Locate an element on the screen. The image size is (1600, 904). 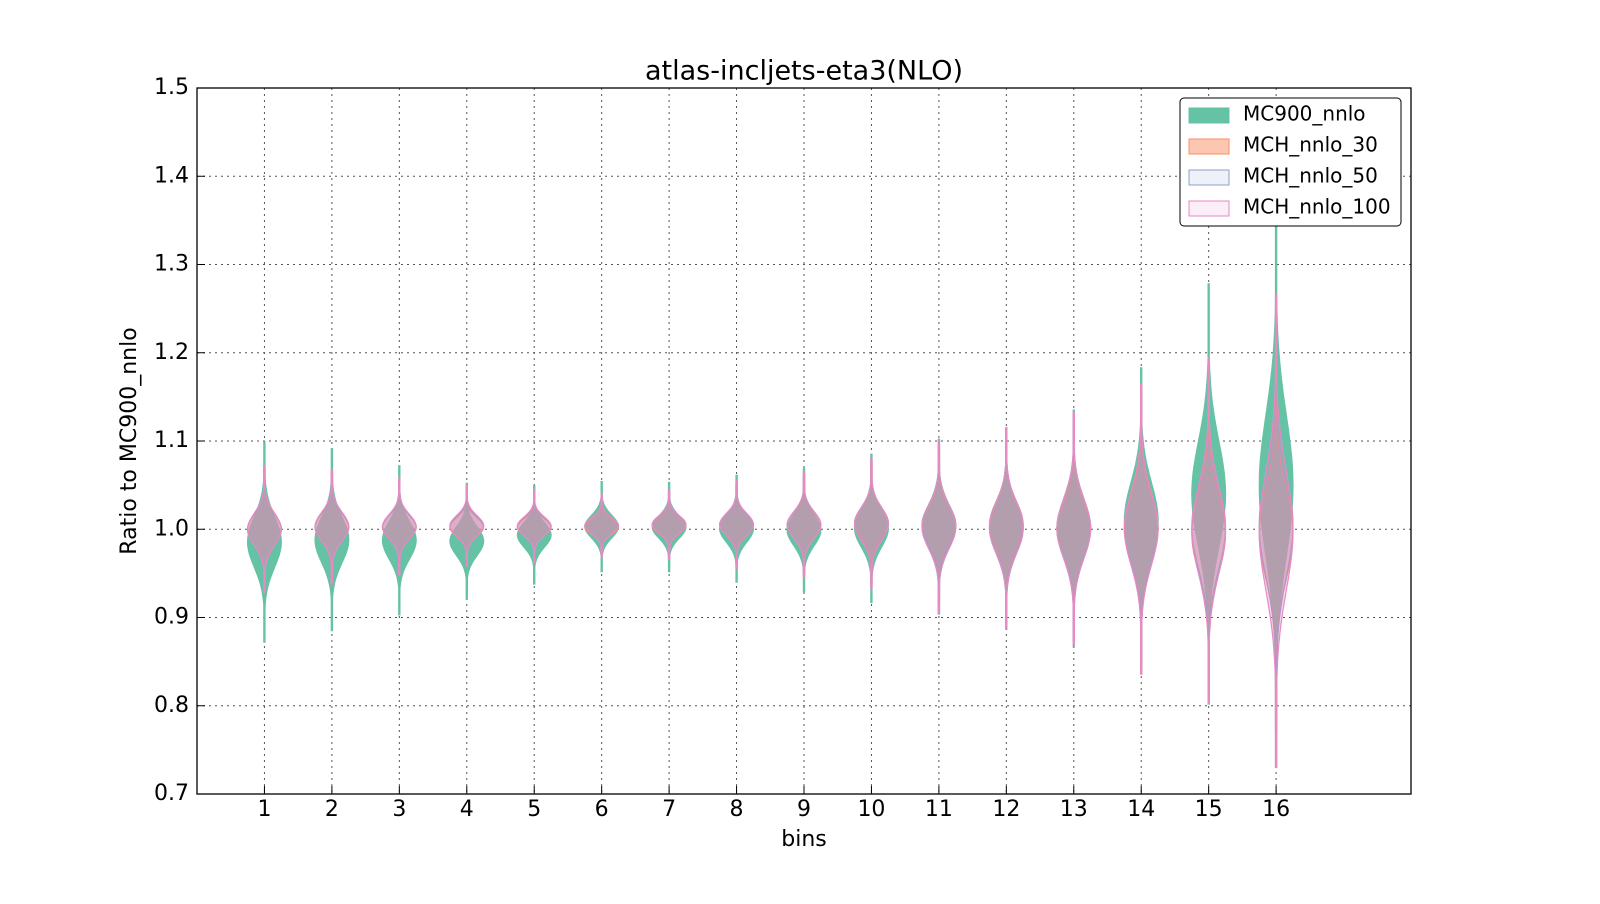
x-tick-label: 4 is located at coordinates (467, 809).